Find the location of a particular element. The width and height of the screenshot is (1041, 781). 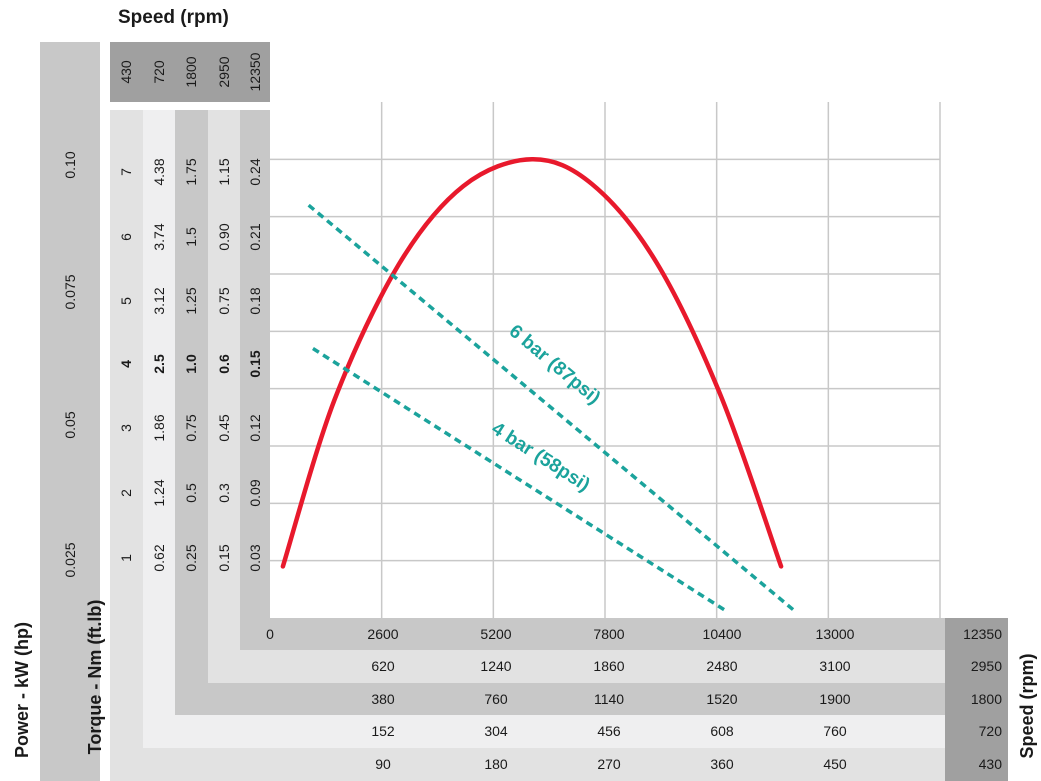

x-tick-label: 2600 is located at coordinates (383, 634).